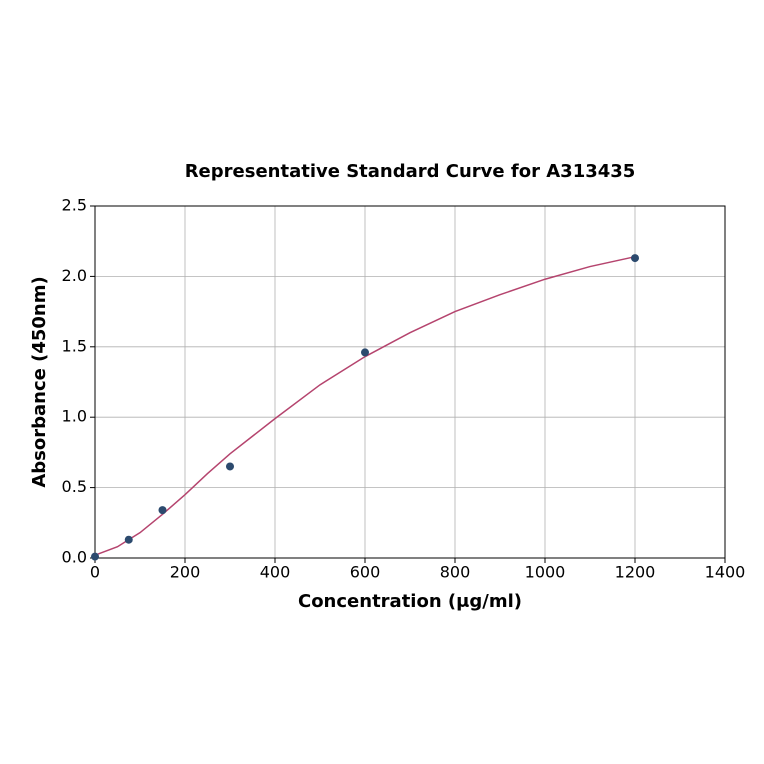 Image resolution: width=764 pixels, height=764 pixels. Describe the element at coordinates (275, 572) in the screenshot. I see `x-tick-label: 400` at that location.